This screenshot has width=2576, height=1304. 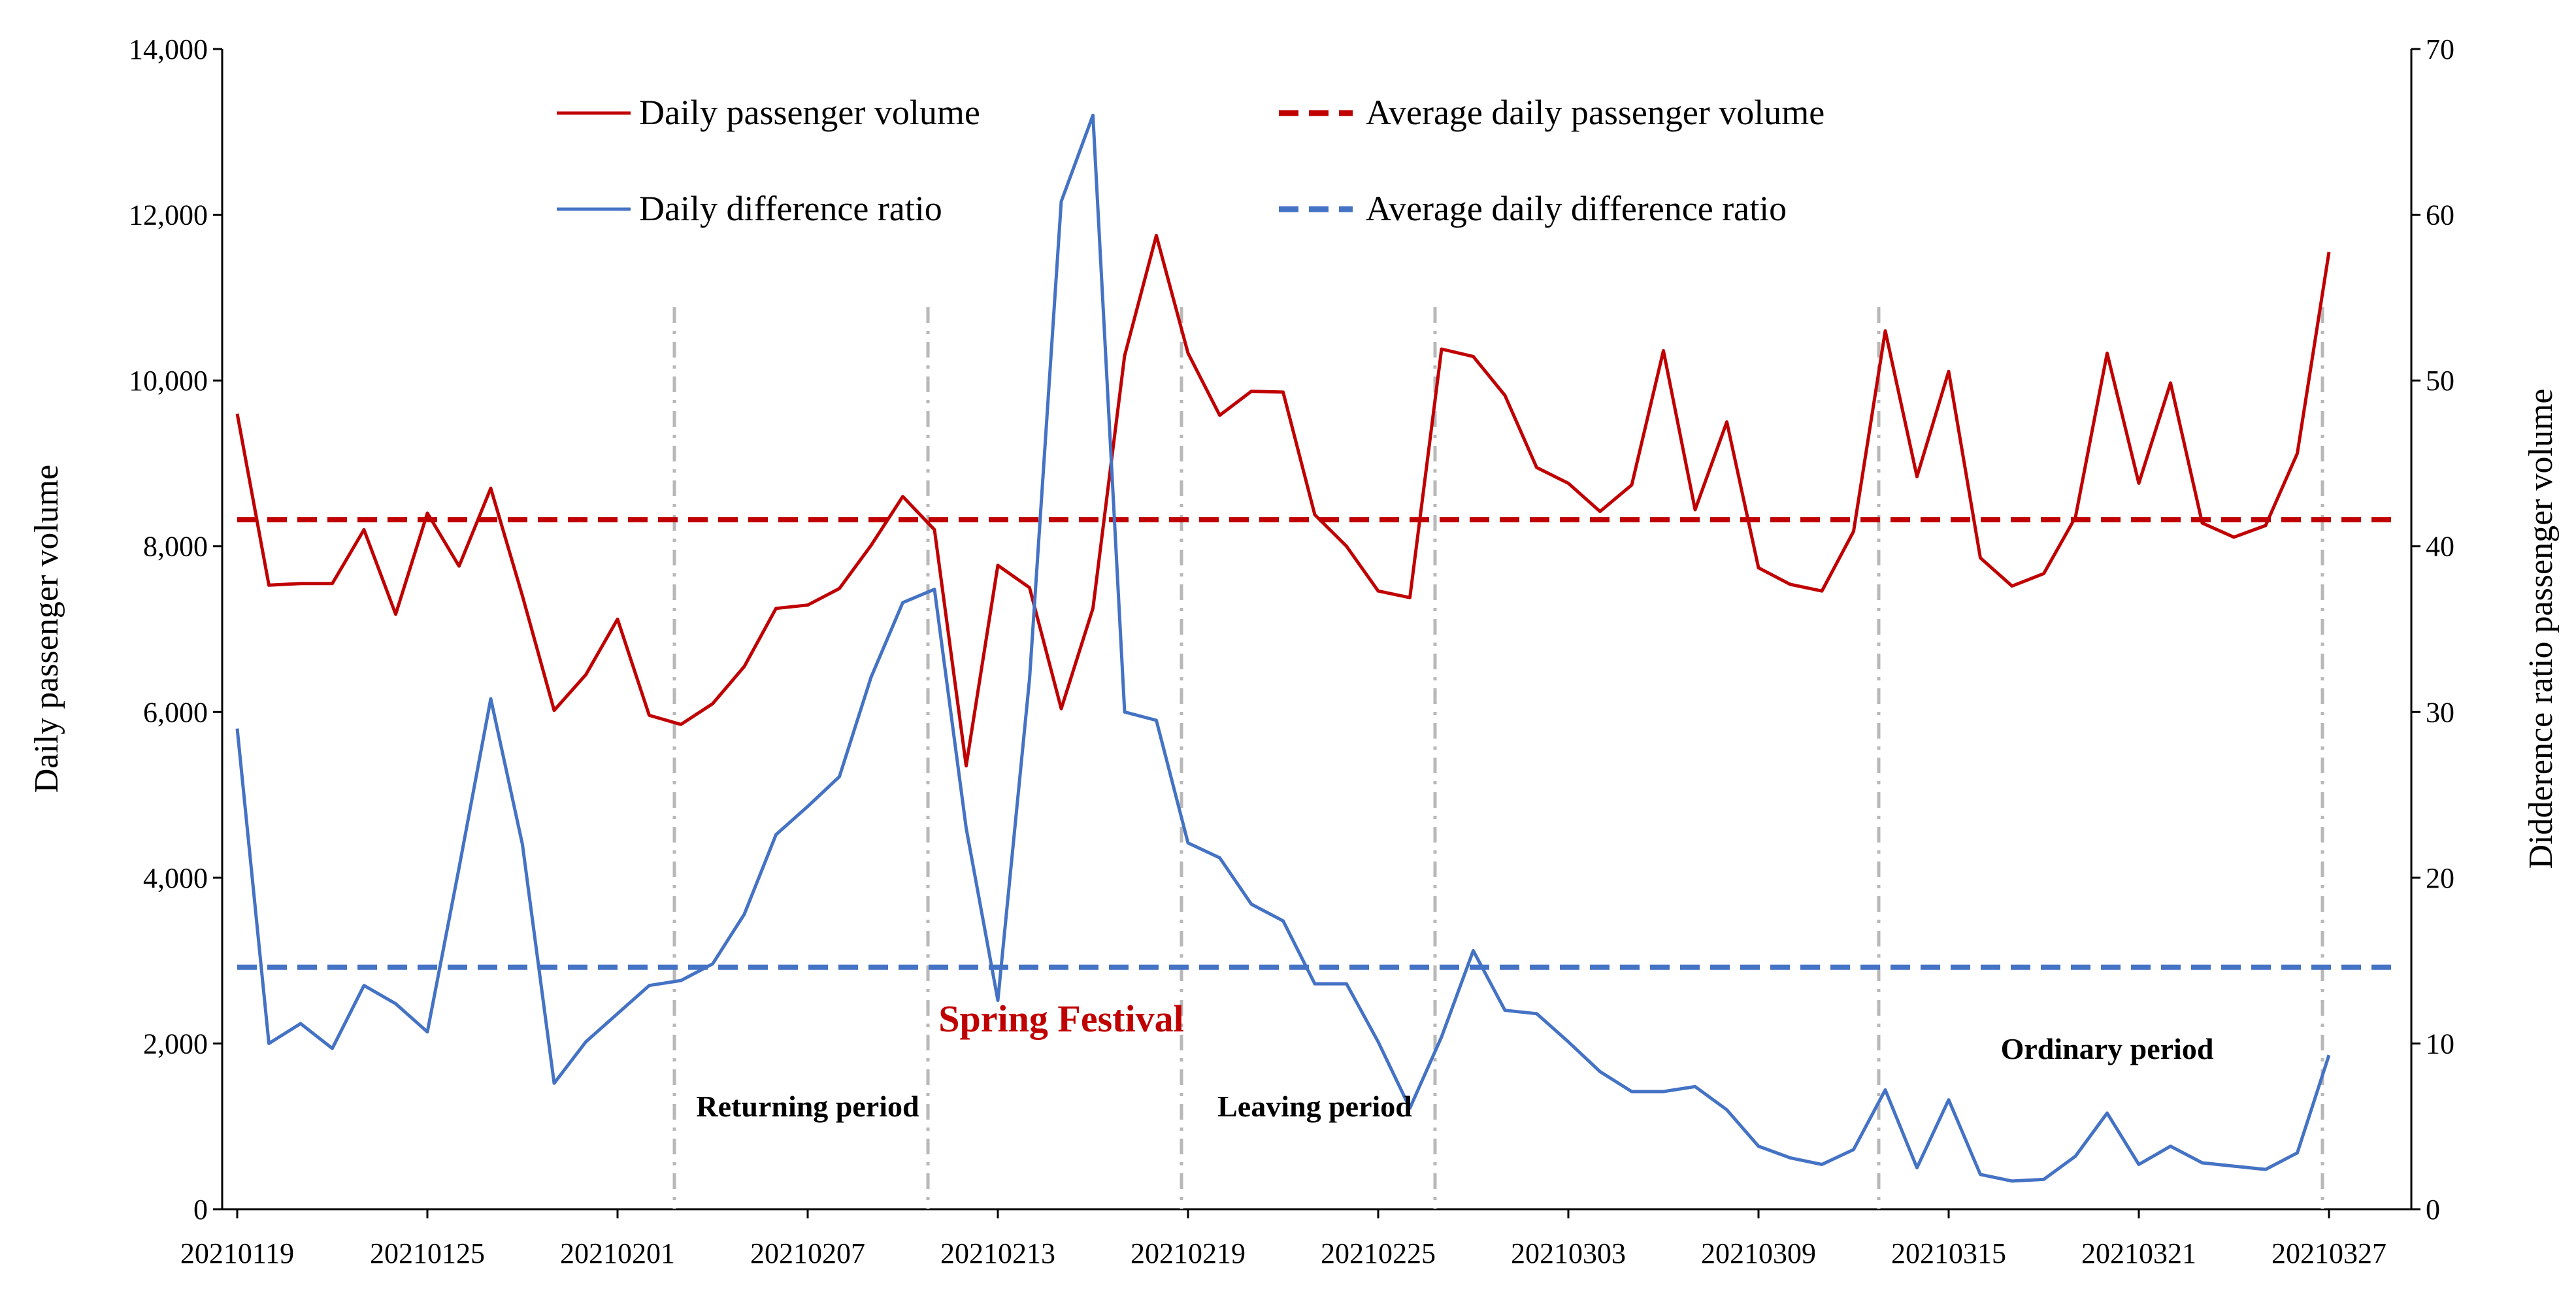 I want to click on y2-tick-label: 50, so click(x=2440, y=381).